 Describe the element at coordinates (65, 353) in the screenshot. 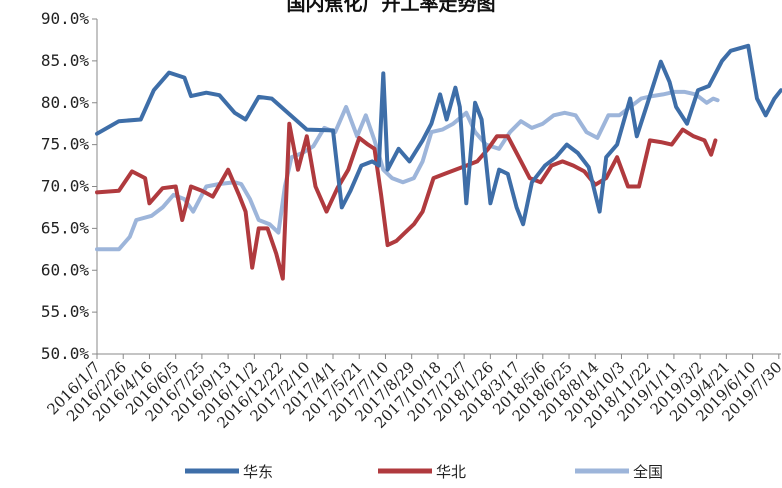

I see `y-tick-label: 50.0%` at that location.